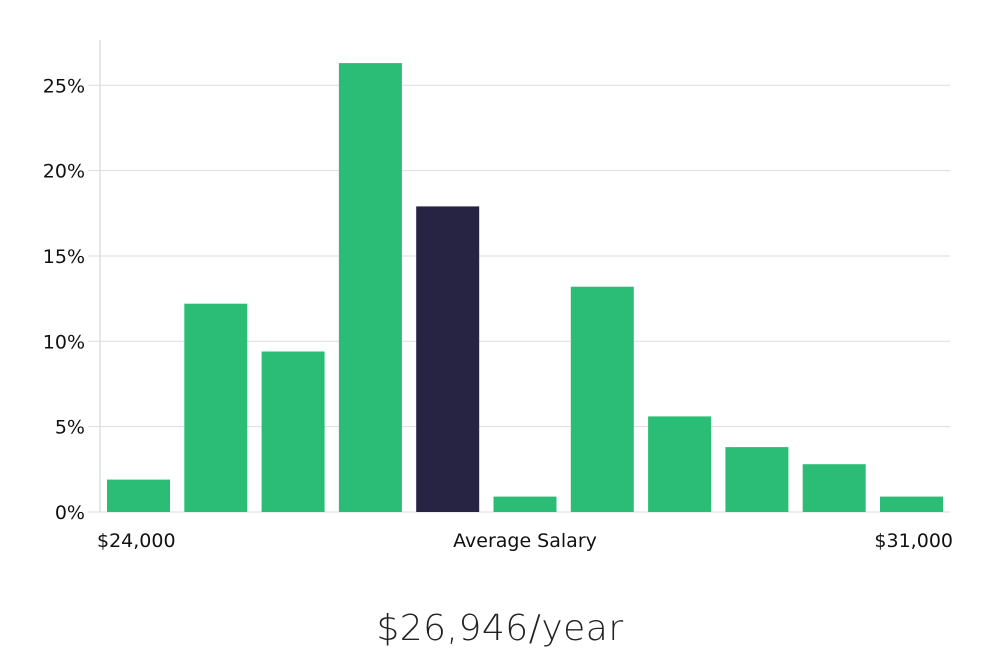 The image size is (1000, 660). What do you see at coordinates (913, 541) in the screenshot?
I see `x-max-label: $31,000` at bounding box center [913, 541].